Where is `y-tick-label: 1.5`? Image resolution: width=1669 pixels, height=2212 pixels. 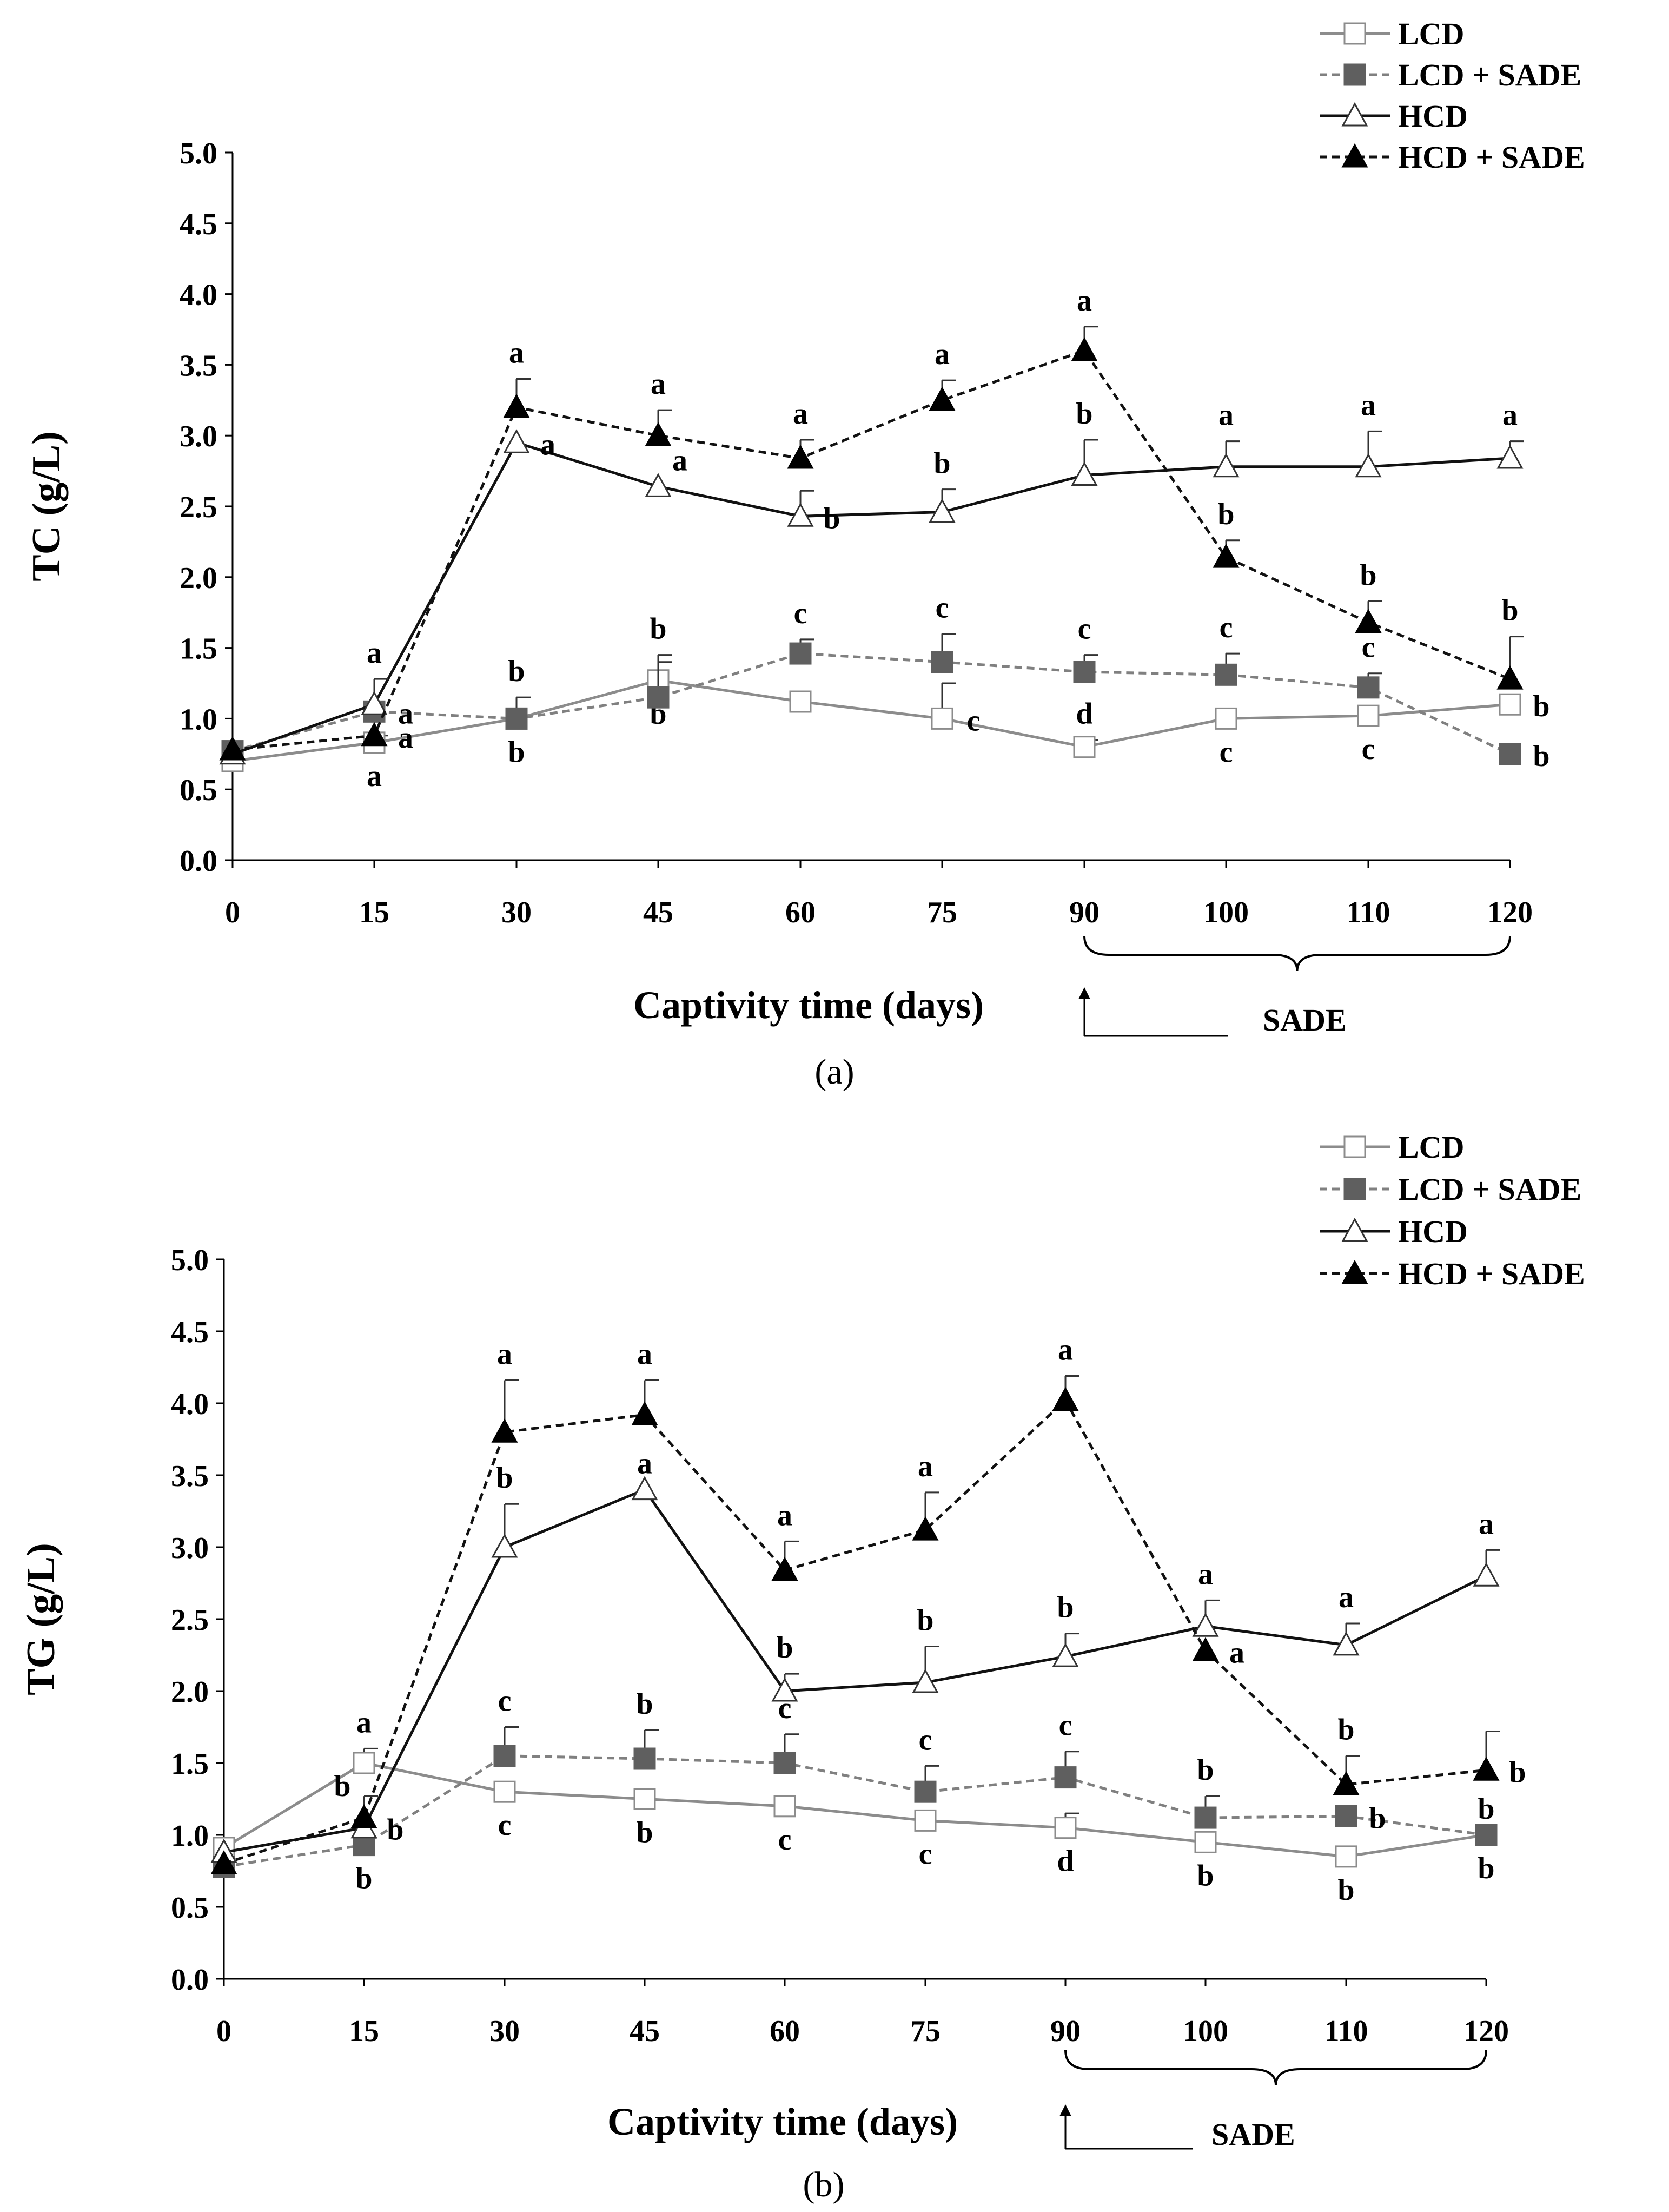
y-tick-label: 1.5 is located at coordinates (198, 649).